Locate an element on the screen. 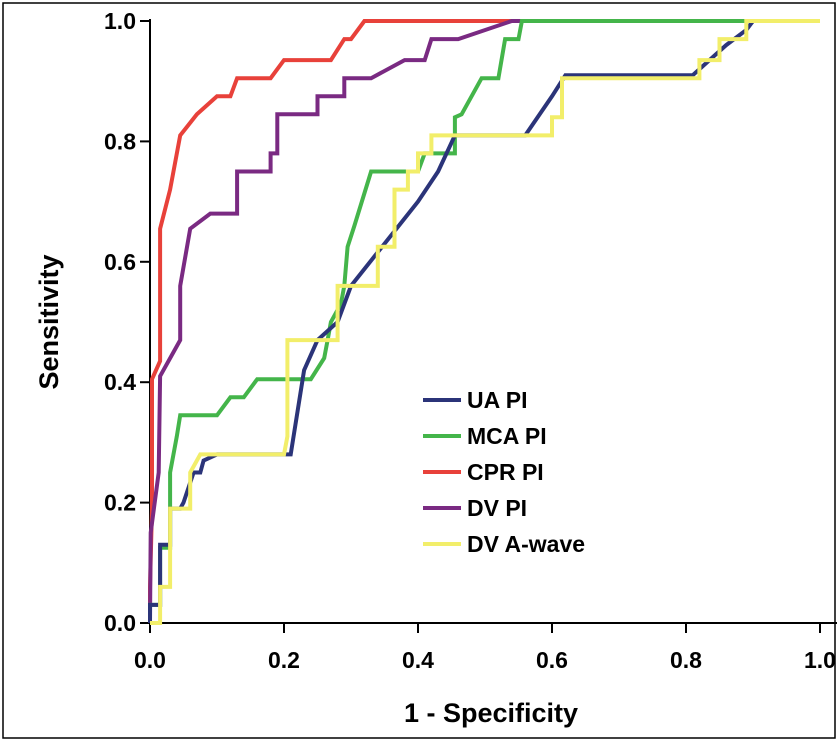  x-tick-label: 0.8 is located at coordinates (686, 660).